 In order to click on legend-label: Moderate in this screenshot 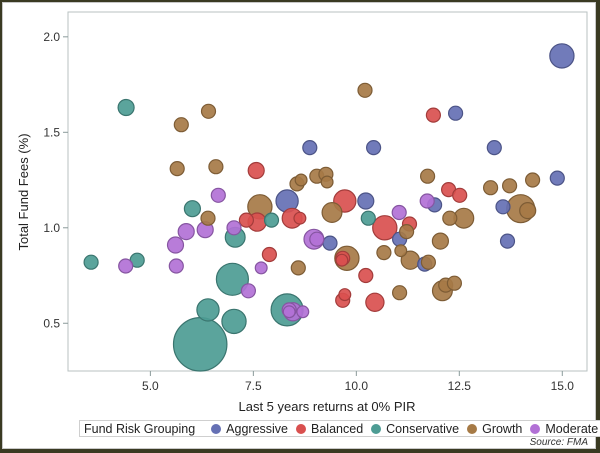, I will do `click(572, 428)`.